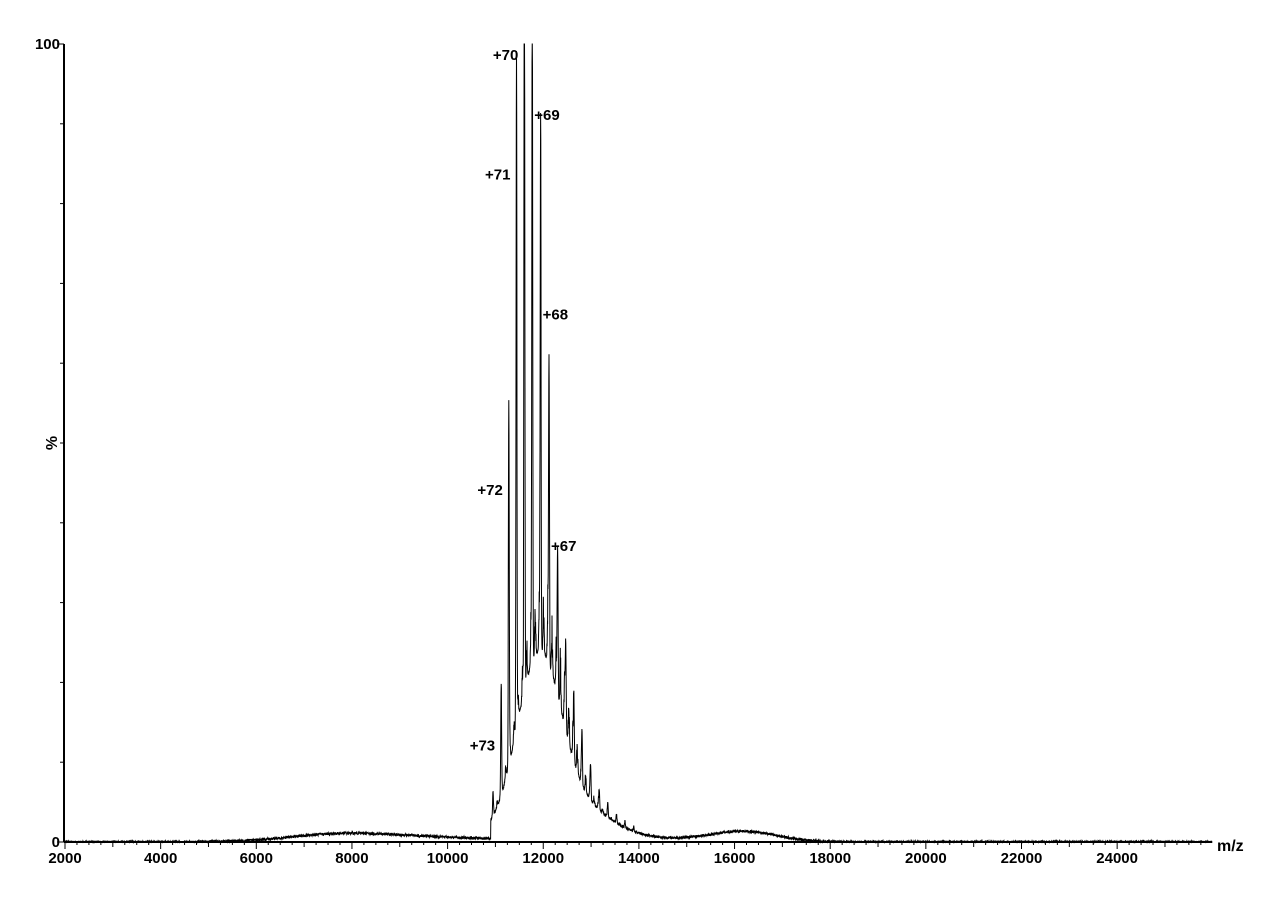  Describe the element at coordinates (555, 314) in the screenshot. I see `charge-label: +68` at that location.